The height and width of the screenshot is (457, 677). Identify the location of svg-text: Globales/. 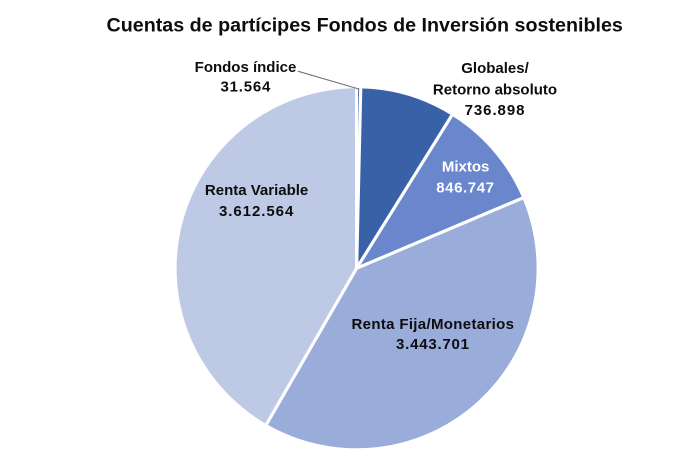
(495, 68).